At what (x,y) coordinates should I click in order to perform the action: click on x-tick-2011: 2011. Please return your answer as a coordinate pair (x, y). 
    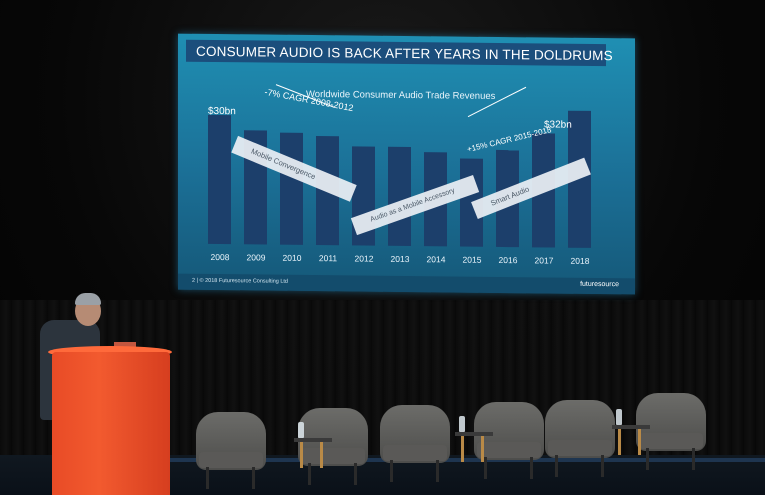
    Looking at the image, I should click on (328, 258).